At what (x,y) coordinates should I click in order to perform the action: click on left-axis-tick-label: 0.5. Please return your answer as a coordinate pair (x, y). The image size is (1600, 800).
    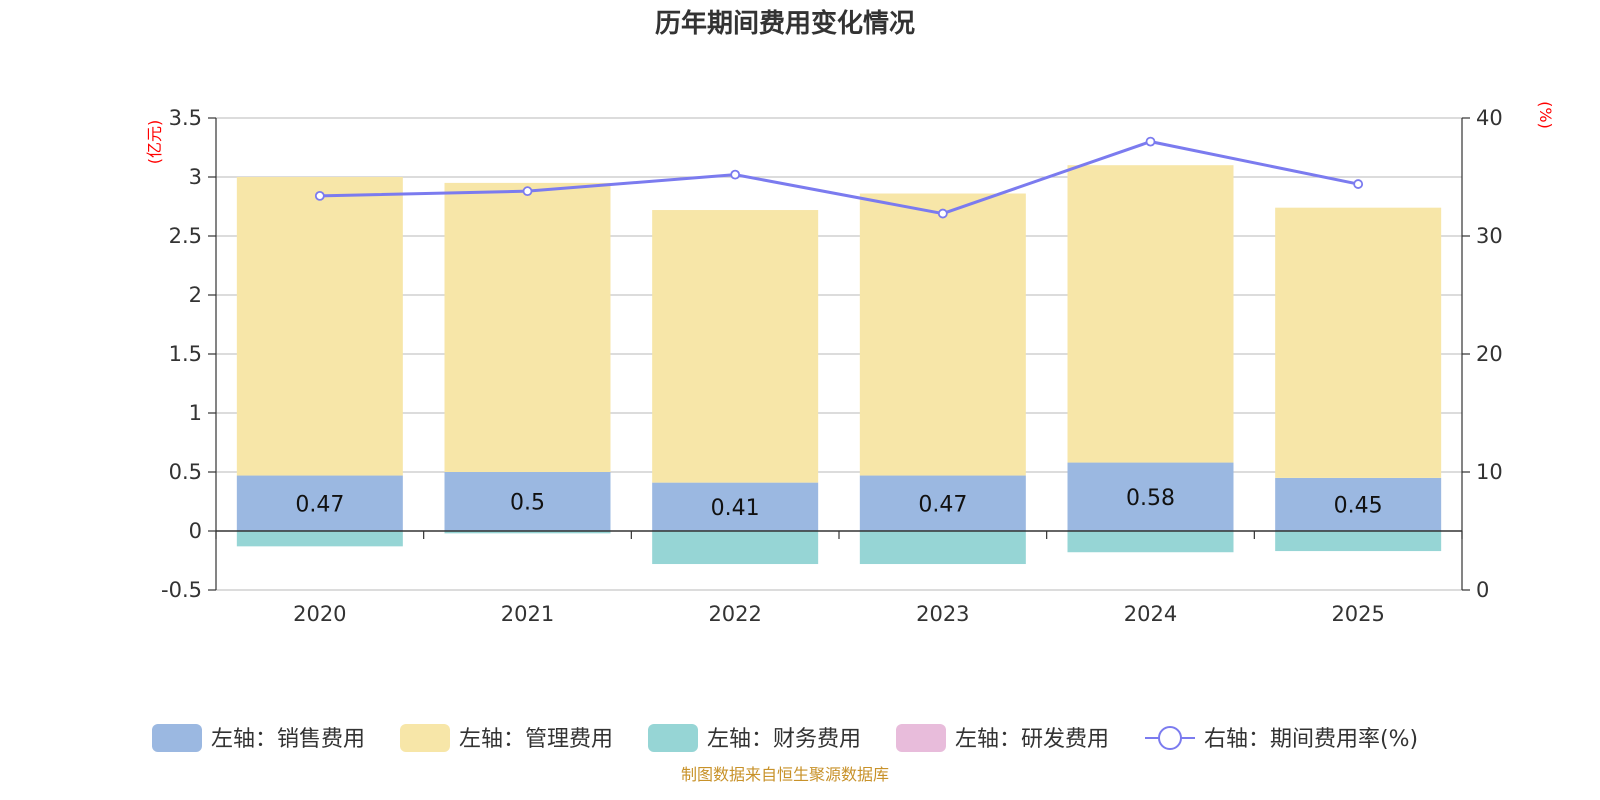
    Looking at the image, I should click on (185, 472).